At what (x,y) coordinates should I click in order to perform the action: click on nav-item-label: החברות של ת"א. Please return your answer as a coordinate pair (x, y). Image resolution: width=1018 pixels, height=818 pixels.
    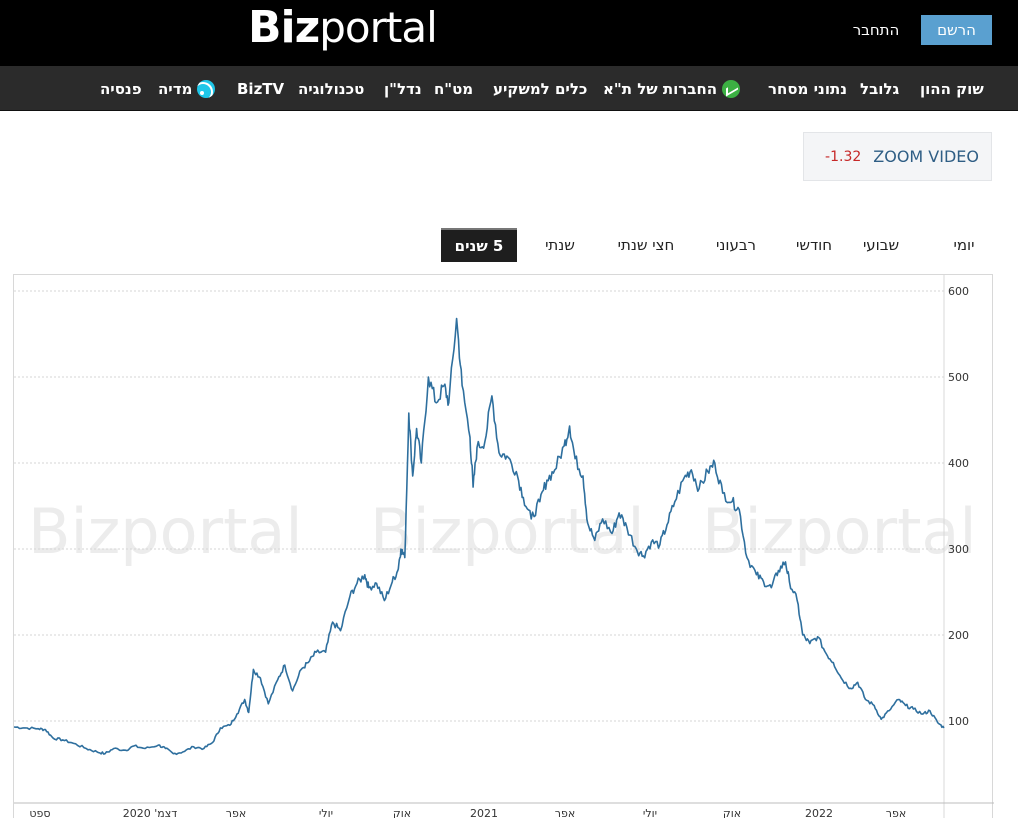
    Looking at the image, I should click on (660, 88).